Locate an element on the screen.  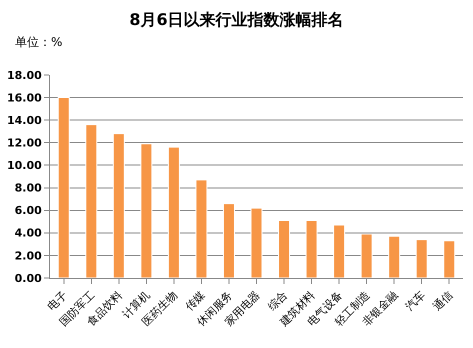
y-tick-label: 4.00 is located at coordinates (28, 233).